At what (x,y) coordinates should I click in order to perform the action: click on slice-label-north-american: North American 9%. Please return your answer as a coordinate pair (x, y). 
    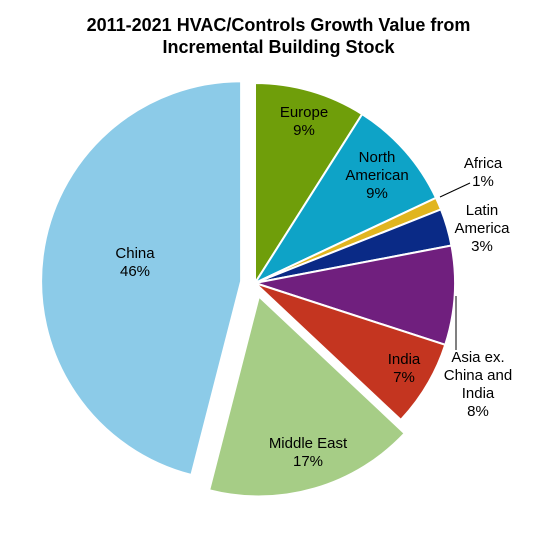
    Looking at the image, I should click on (376, 175).